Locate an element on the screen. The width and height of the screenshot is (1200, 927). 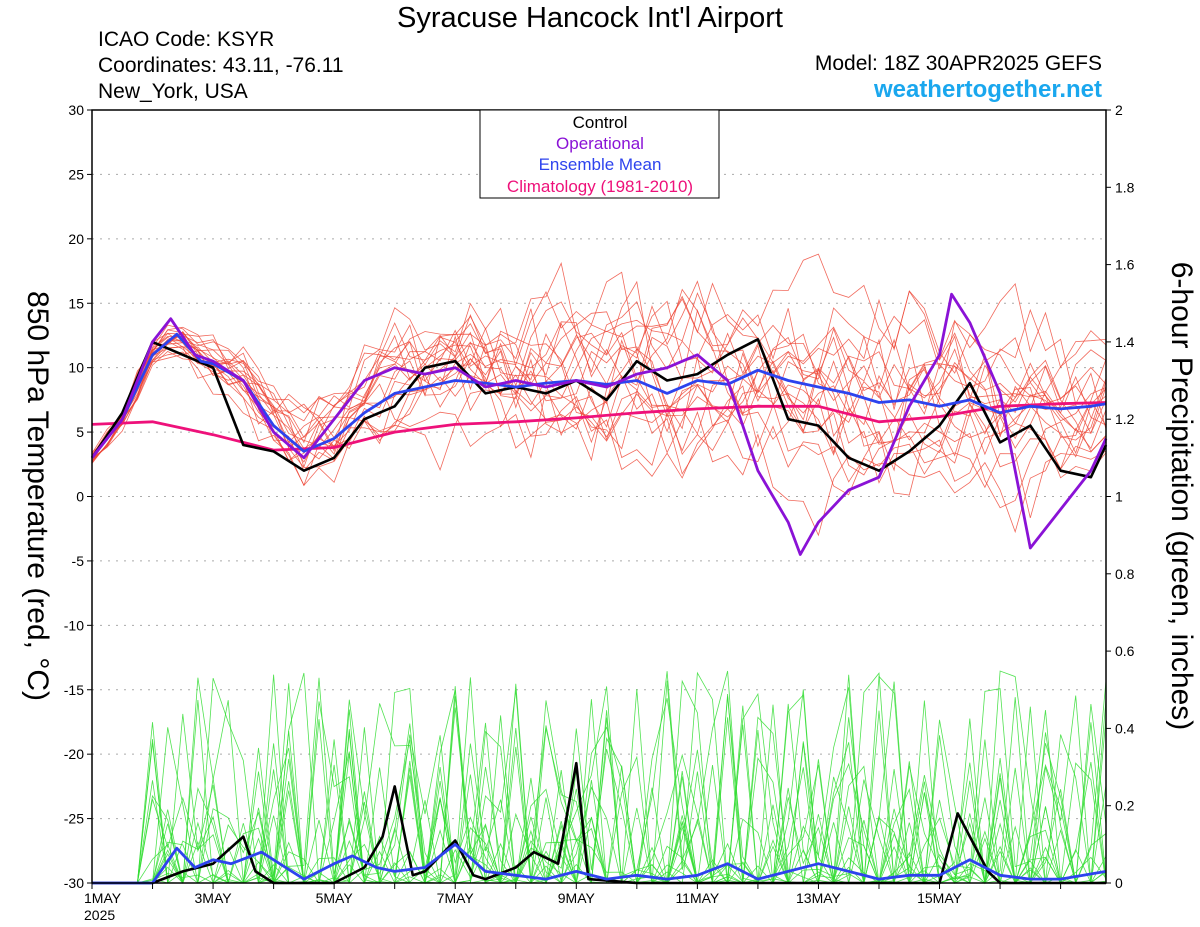
y-tick-label: -30 is located at coordinates (74, 883).